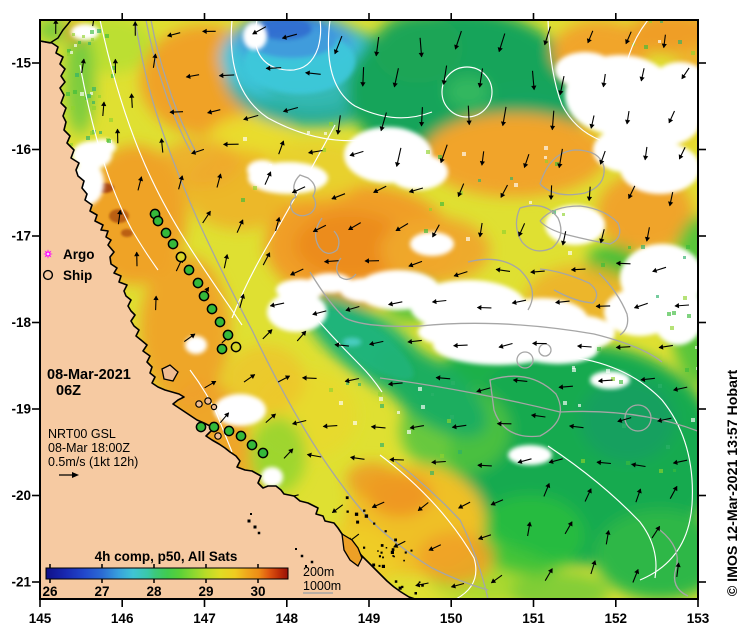  Describe the element at coordinates (122, 618) in the screenshot. I see `svg-text: 146` at that location.